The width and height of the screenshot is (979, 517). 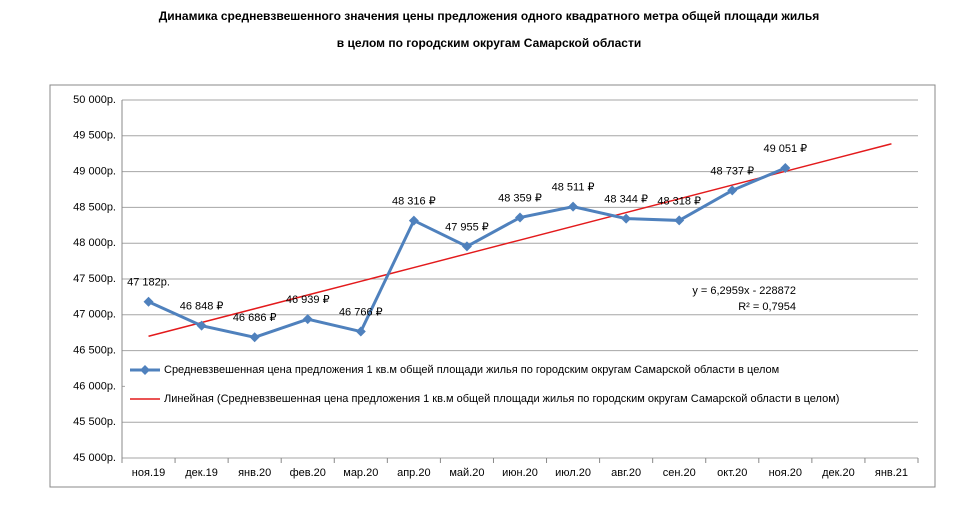 I want to click on y-tick-label: 45 000р., so click(x=94, y=458).